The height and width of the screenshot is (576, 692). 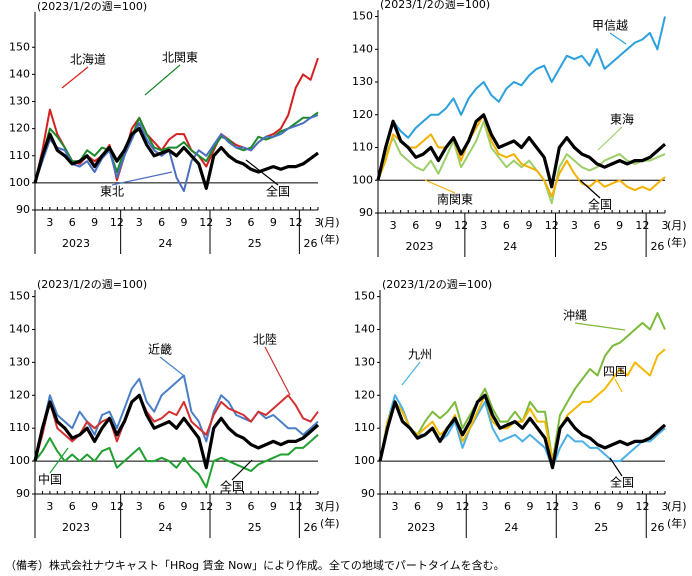 What do you see at coordinates (50, 479) in the screenshot?
I see `series-label: 中国` at bounding box center [50, 479].